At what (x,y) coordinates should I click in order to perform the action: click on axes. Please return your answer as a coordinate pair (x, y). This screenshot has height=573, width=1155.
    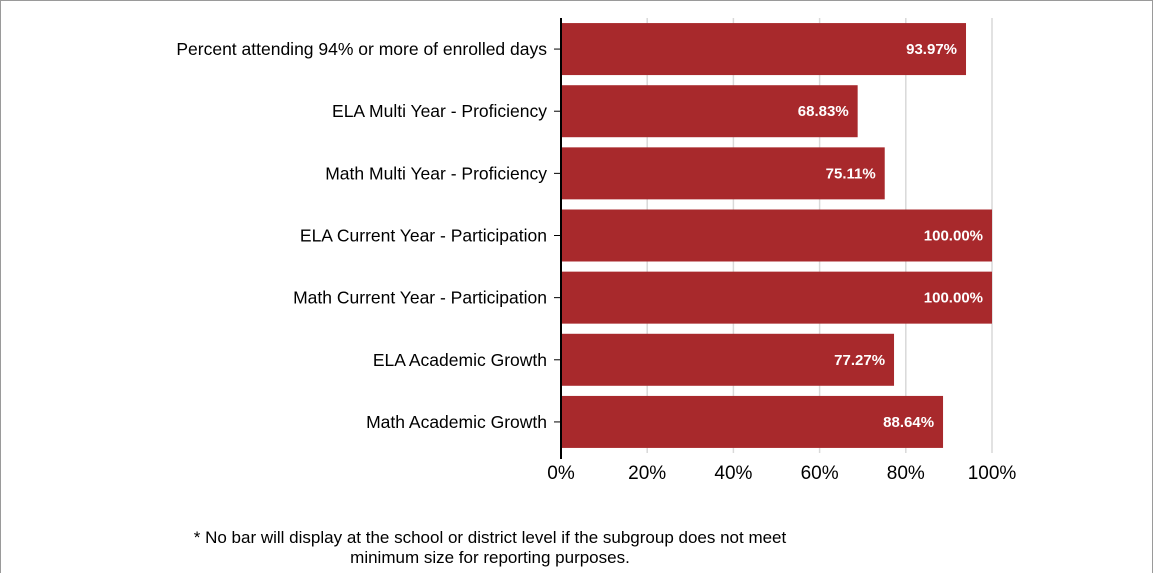
    Looking at the image, I should click on (558, 238).